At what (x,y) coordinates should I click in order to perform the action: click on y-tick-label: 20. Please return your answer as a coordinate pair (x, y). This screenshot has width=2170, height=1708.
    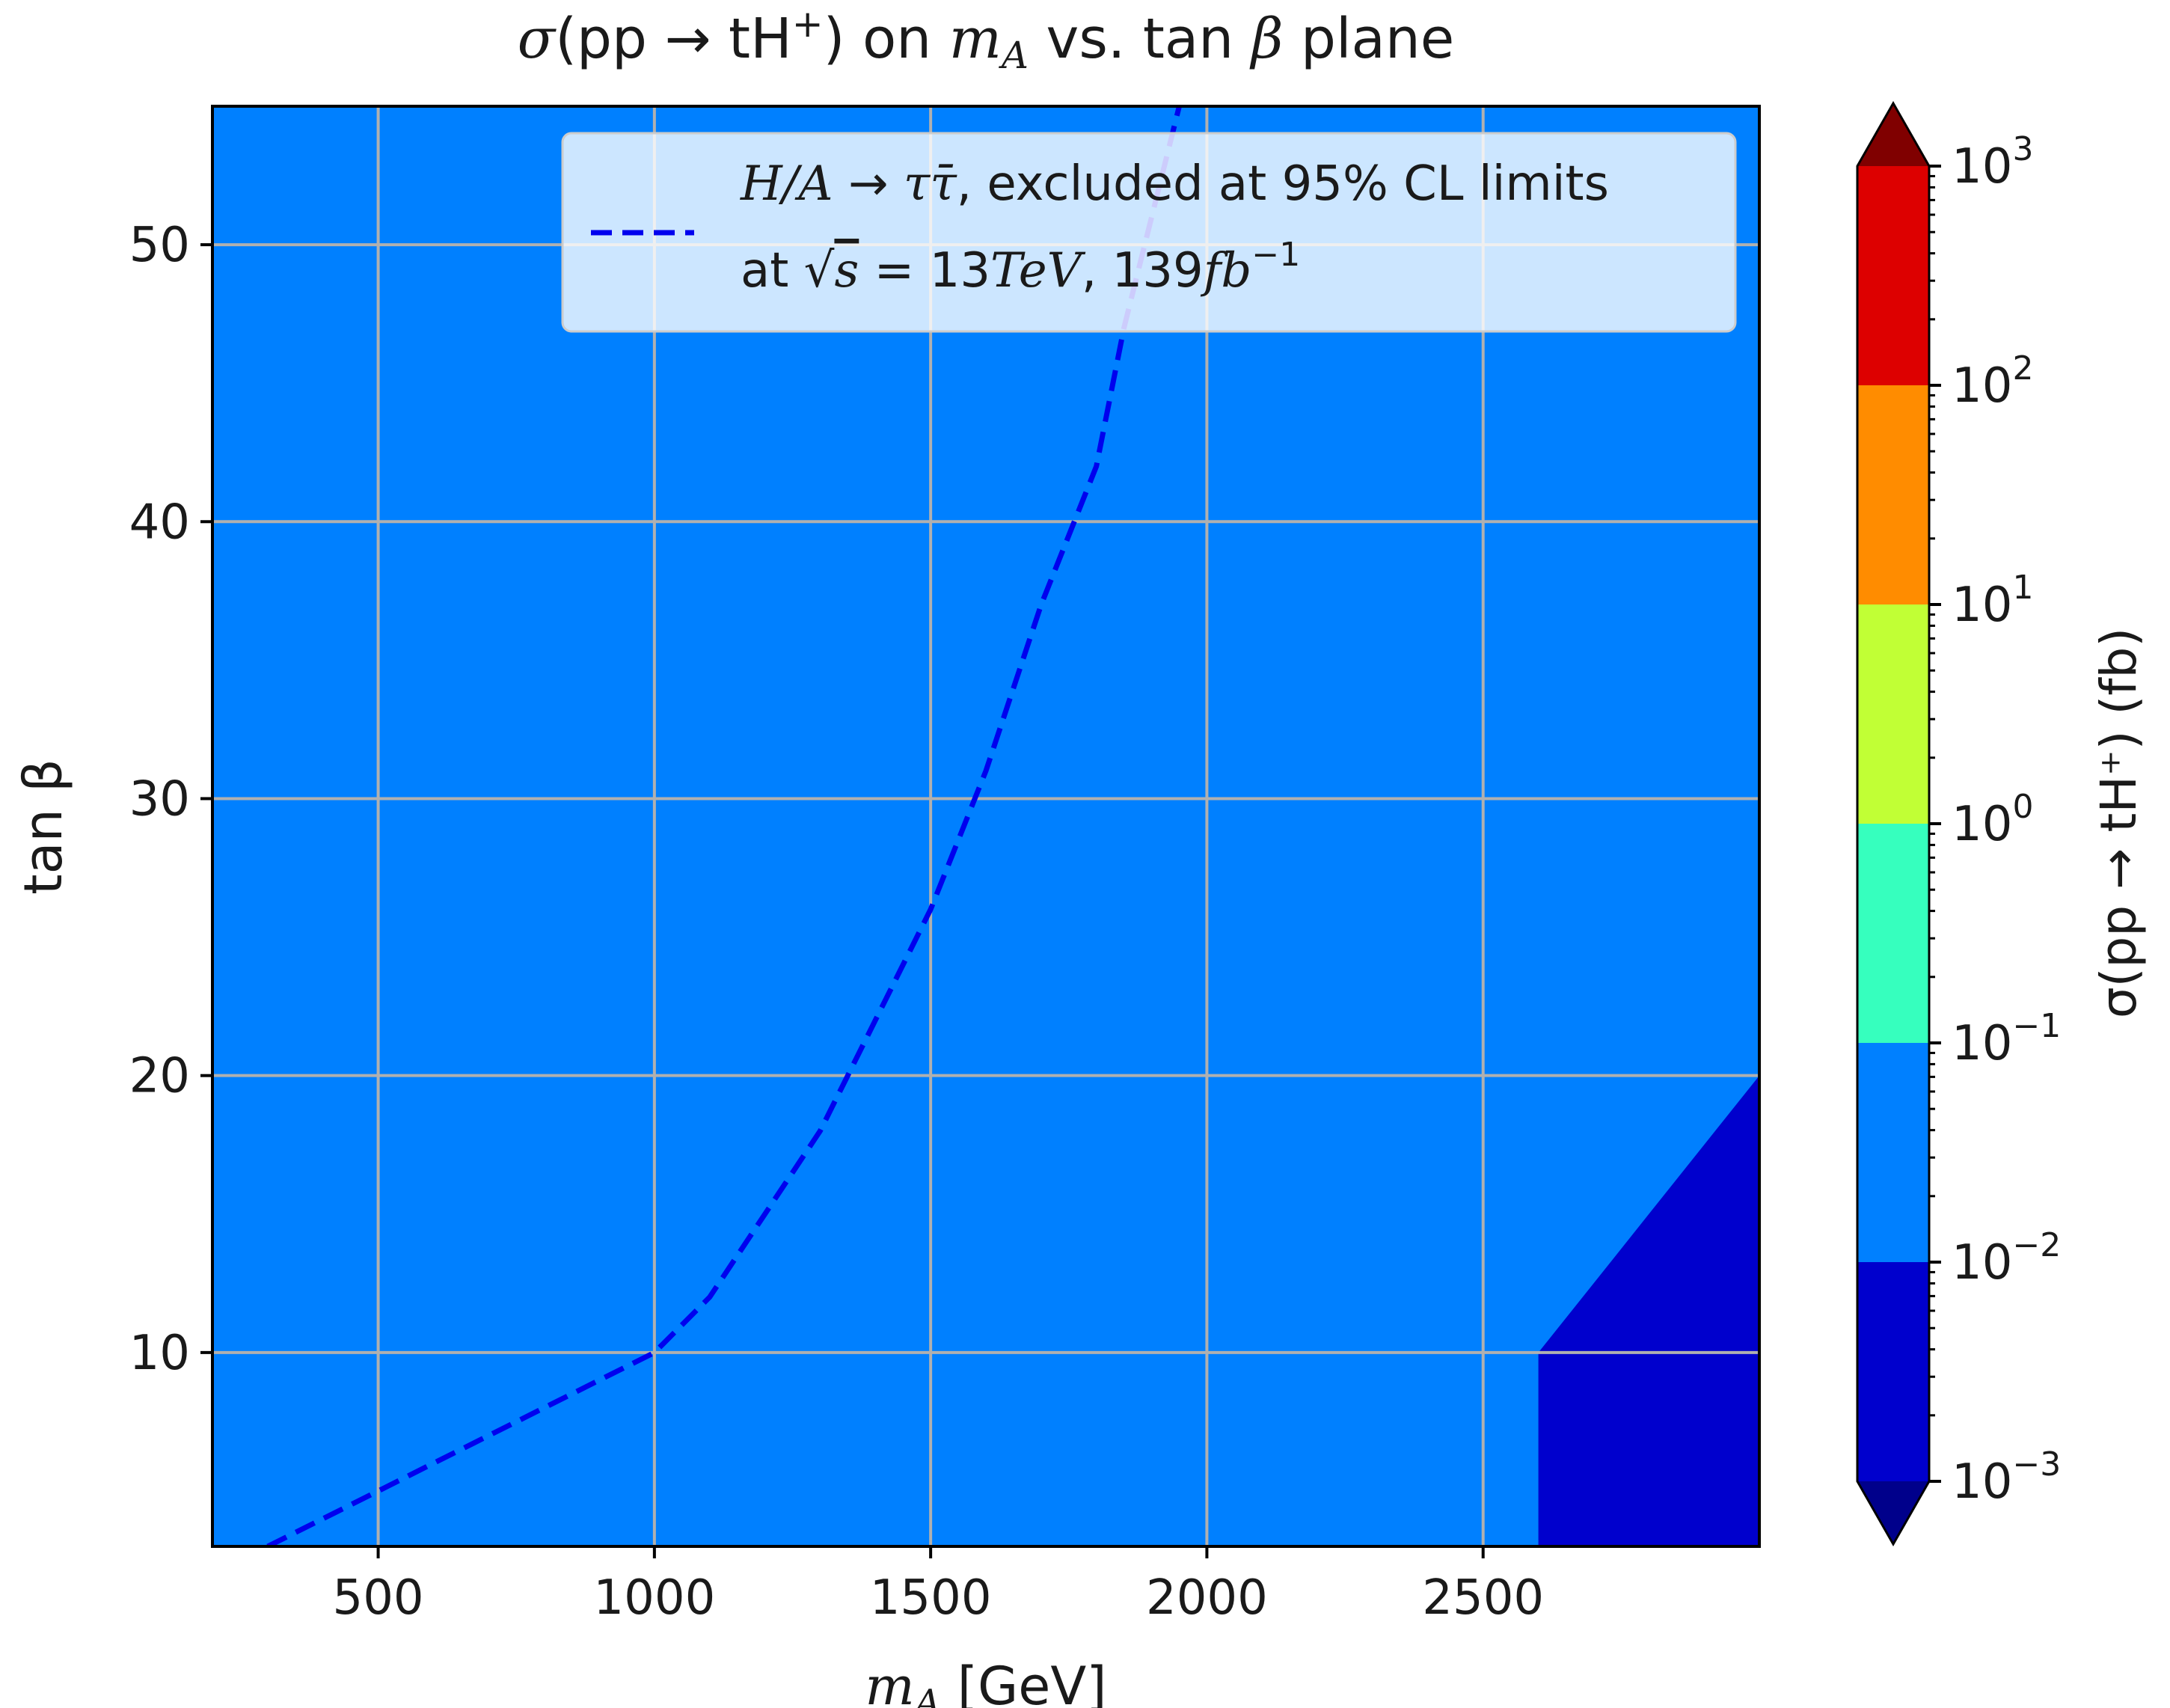
    Looking at the image, I should click on (160, 1076).